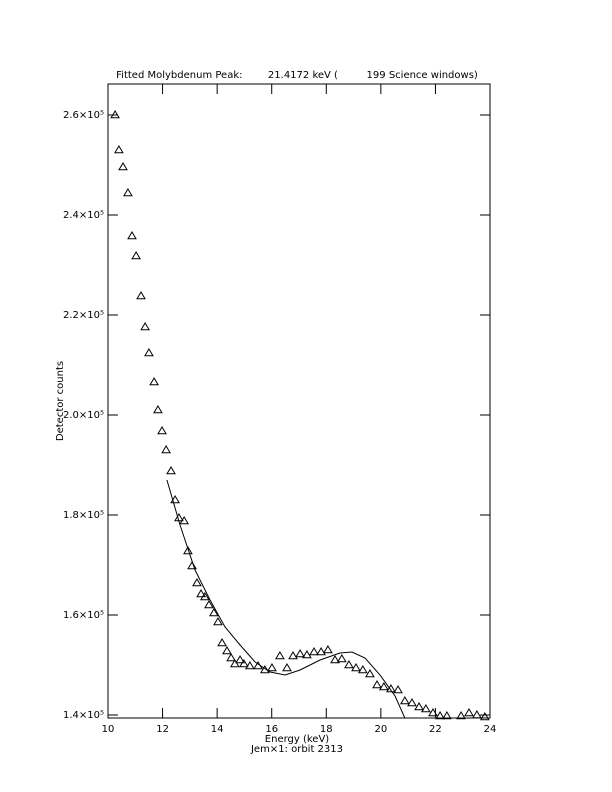  I want to click on y-tick-label: 2.4×10⁵, so click(83, 215).